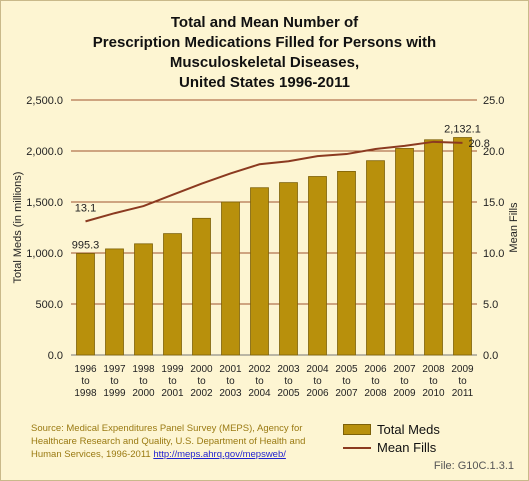  What do you see at coordinates (433, 393) in the screenshot?
I see `x-tick-label: 2010` at bounding box center [433, 393].